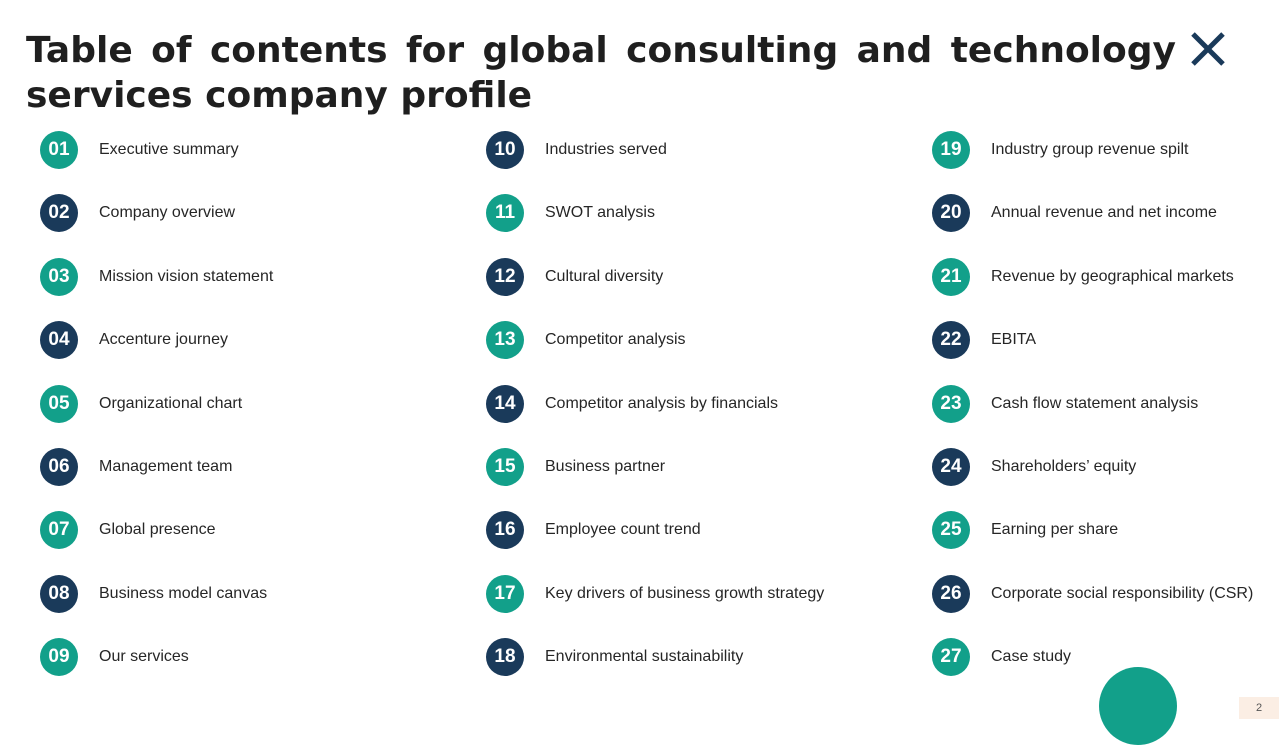 The image size is (1280, 745). What do you see at coordinates (250, 340) in the screenshot?
I see `toc-item: 04 Accenture journey` at bounding box center [250, 340].